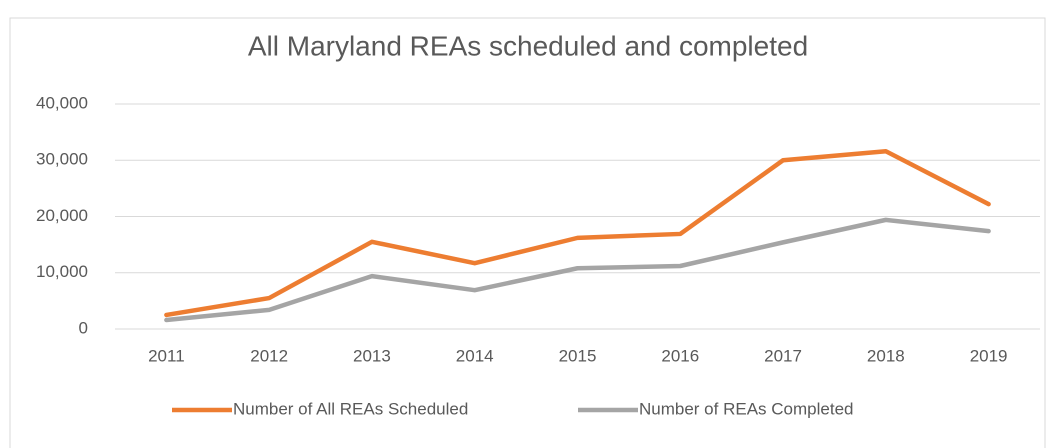  I want to click on x-tick-label: 2012, so click(269, 355).